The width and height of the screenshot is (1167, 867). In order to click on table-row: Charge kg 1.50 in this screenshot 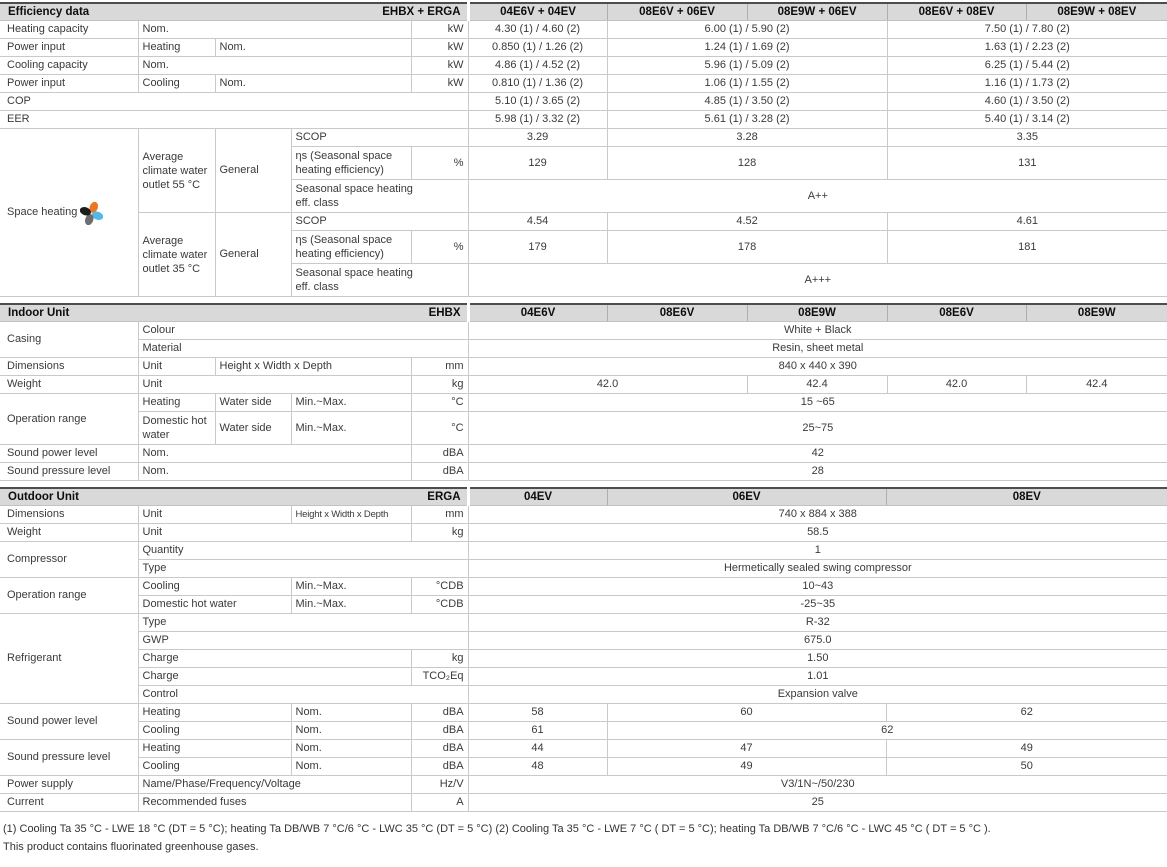, I will do `click(583, 658)`.